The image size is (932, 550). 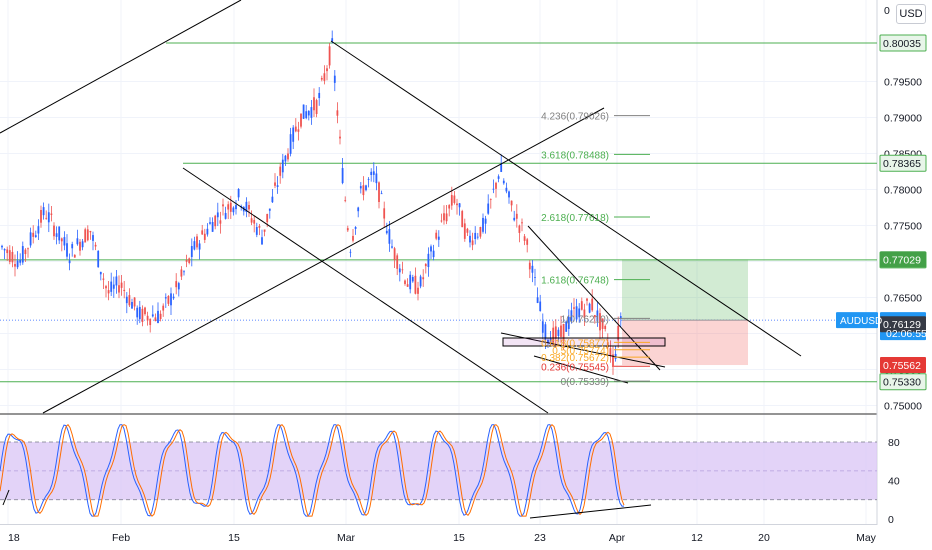 I want to click on range-box, so click(x=584, y=342).